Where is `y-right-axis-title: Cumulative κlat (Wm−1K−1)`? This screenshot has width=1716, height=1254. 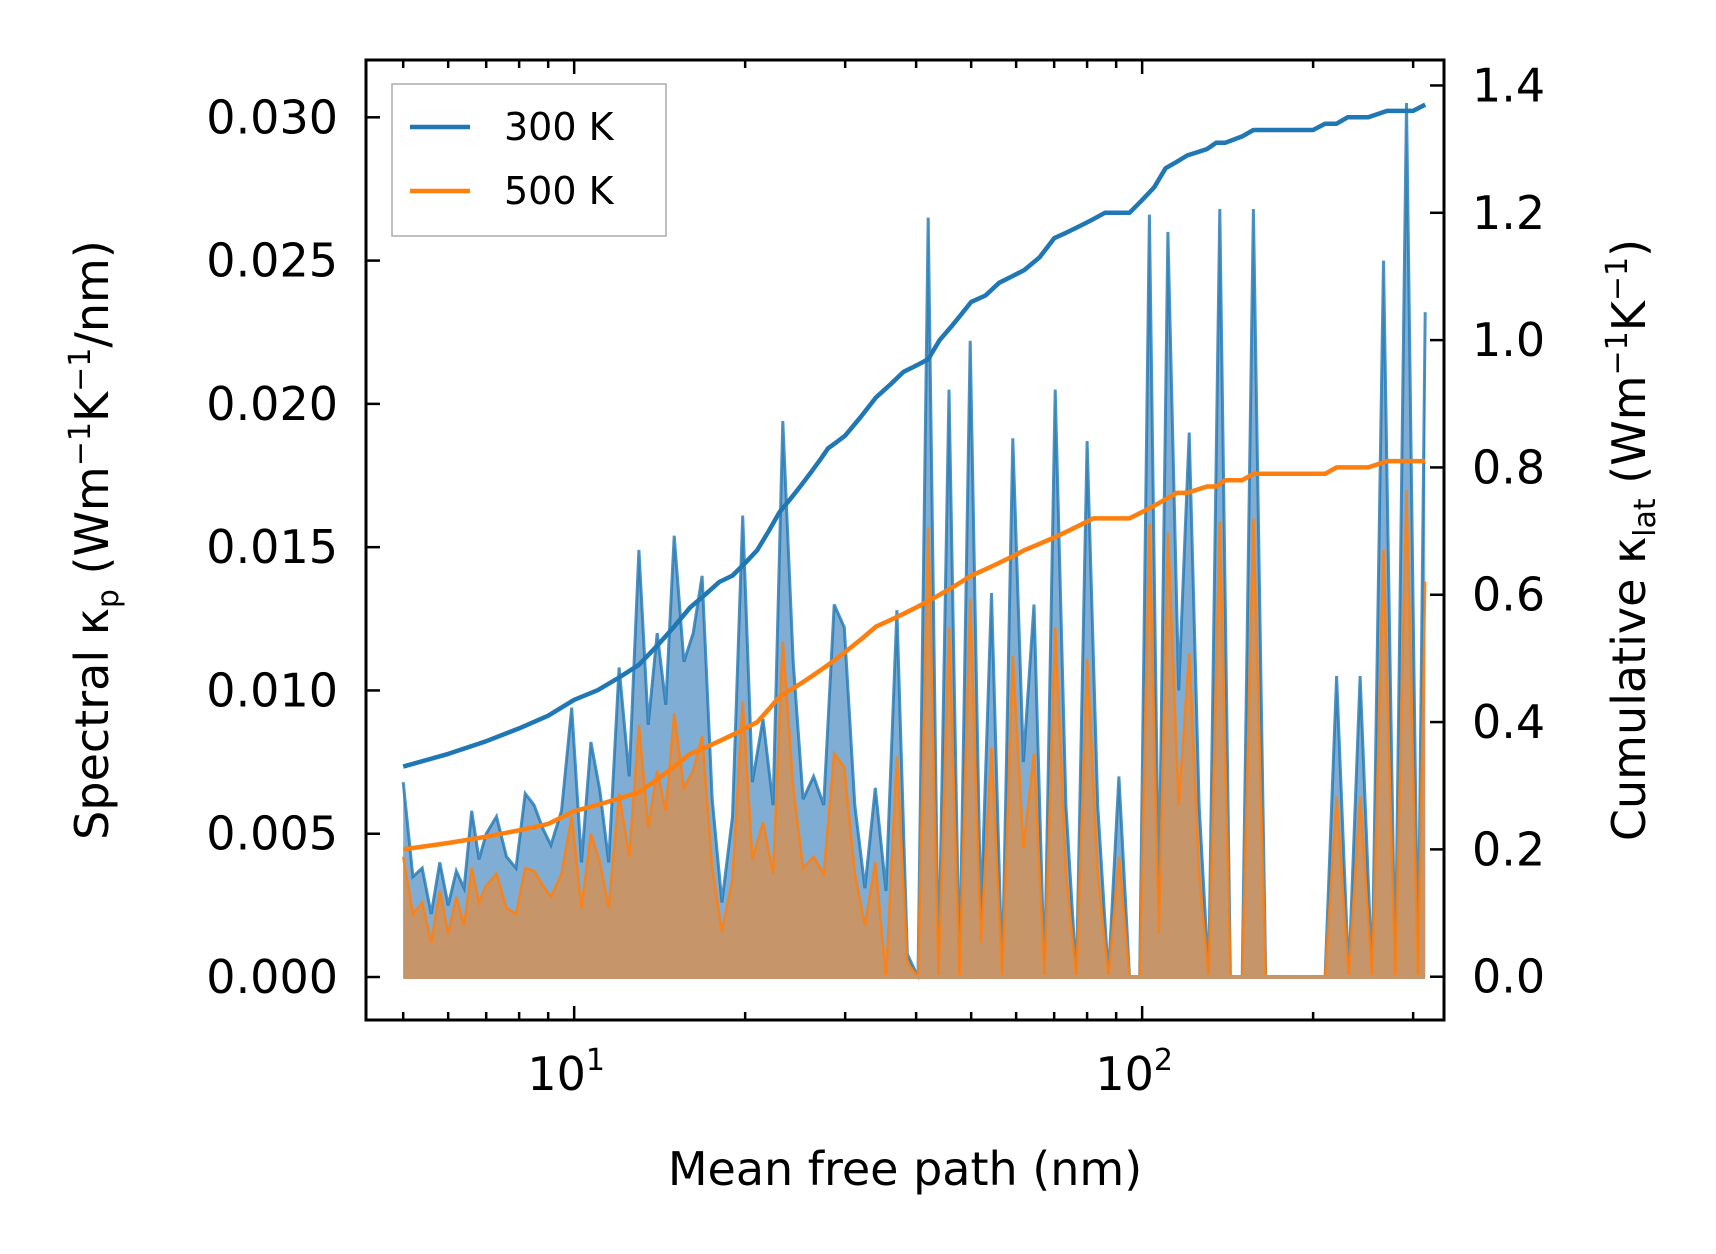
y-right-axis-title: Cumulative κlat (Wm−1K−1) is located at coordinates (1631, 540).